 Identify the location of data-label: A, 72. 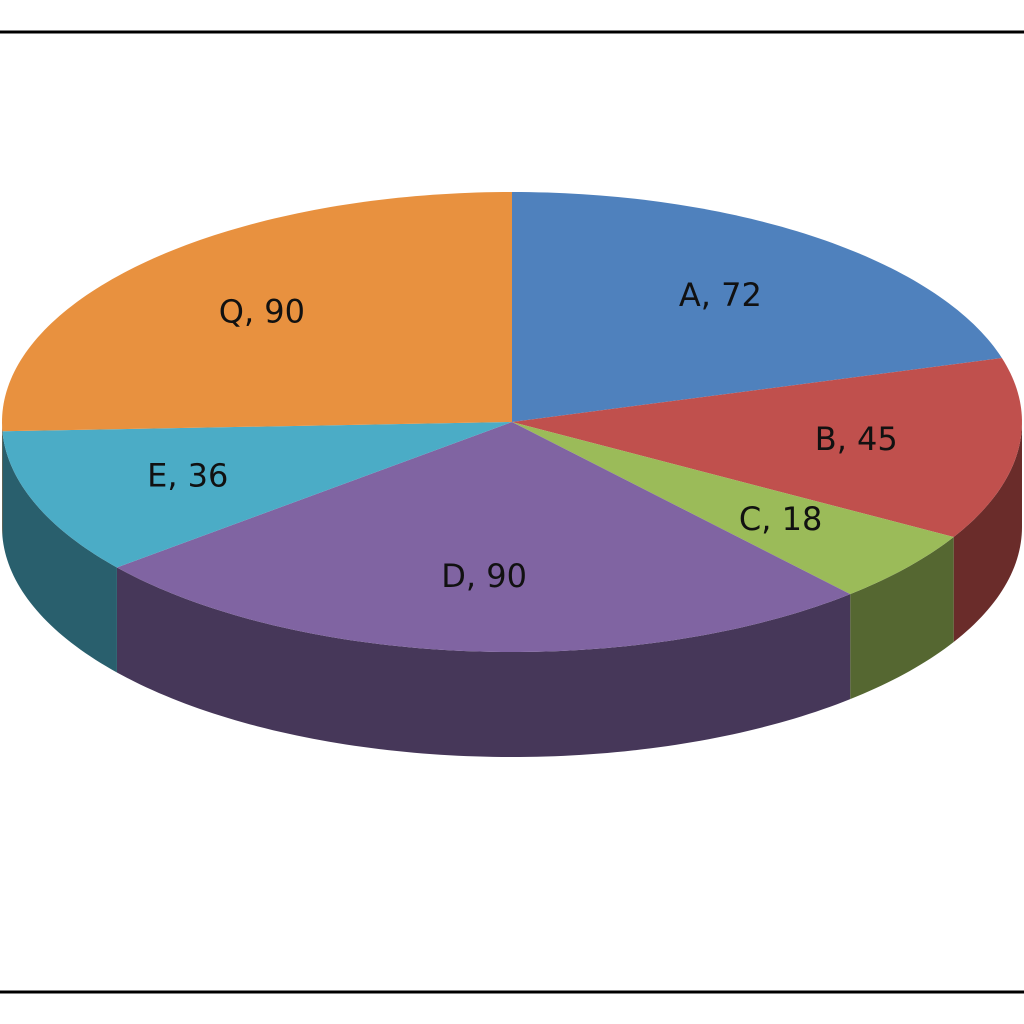
(720, 295).